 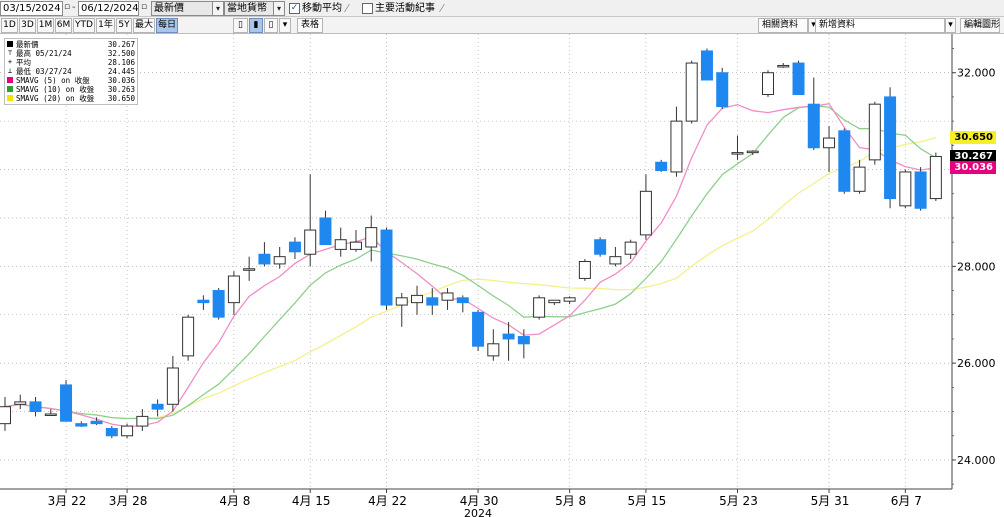 What do you see at coordinates (570, 501) in the screenshot?
I see `x-tick-label: 5月 8` at bounding box center [570, 501].